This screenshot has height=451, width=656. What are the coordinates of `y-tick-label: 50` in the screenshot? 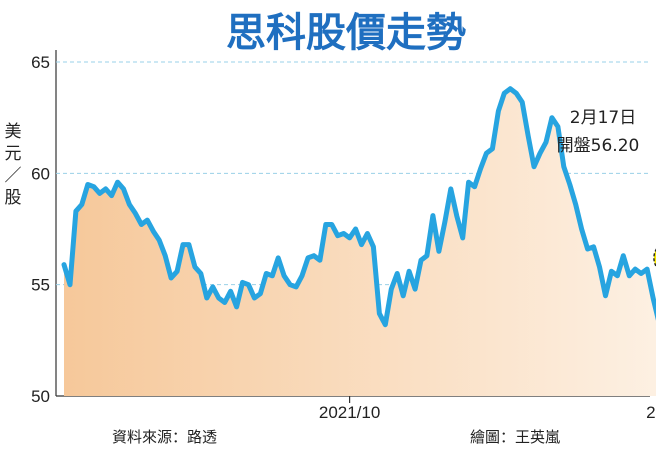 It's located at (40, 396).